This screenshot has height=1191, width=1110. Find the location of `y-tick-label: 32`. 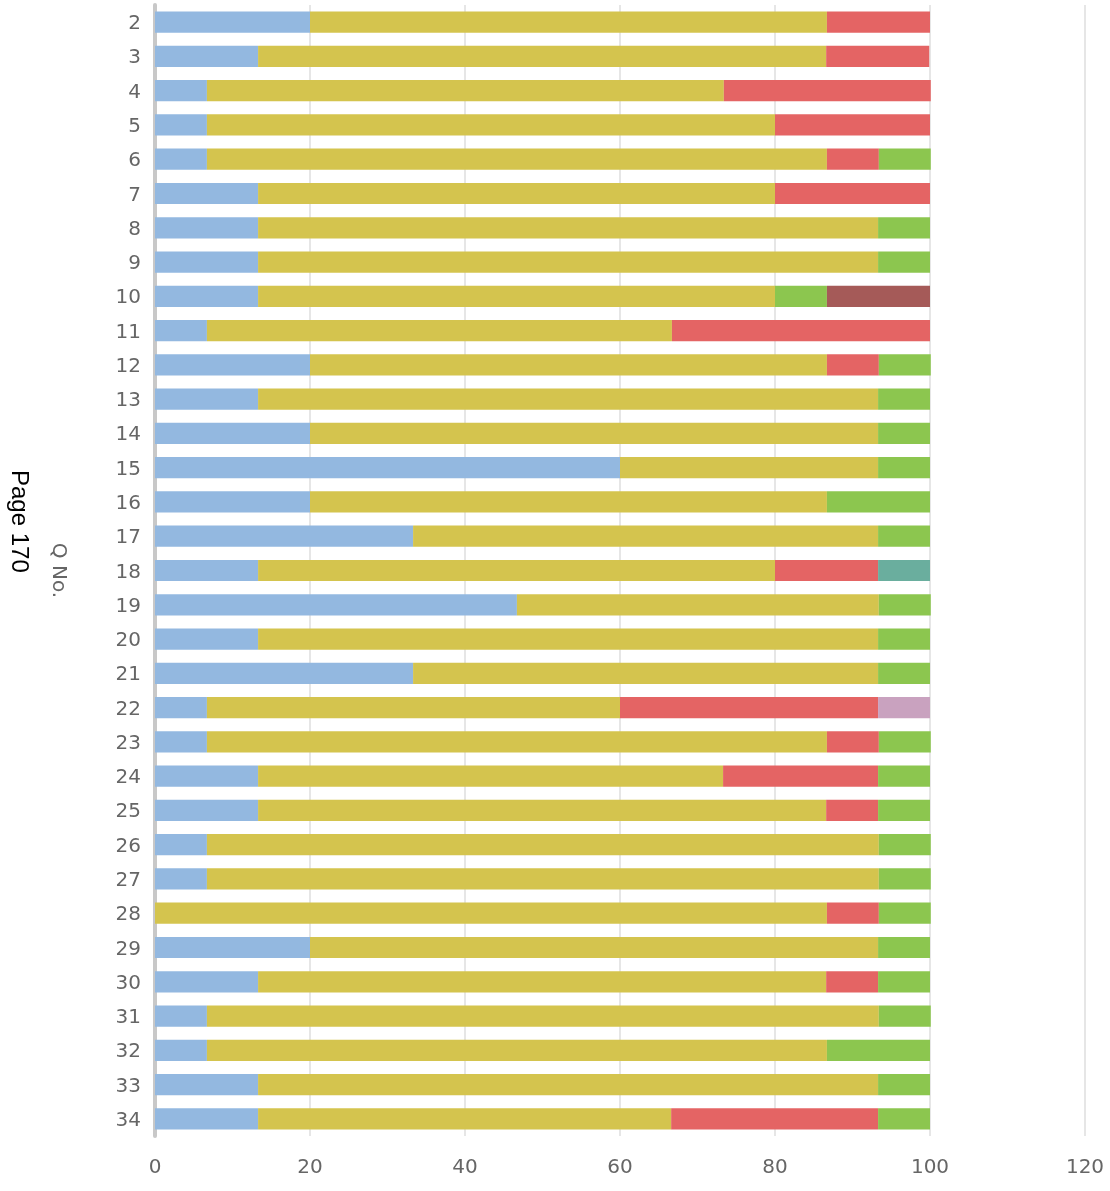

y-tick-label: 32 is located at coordinates (128, 1050).